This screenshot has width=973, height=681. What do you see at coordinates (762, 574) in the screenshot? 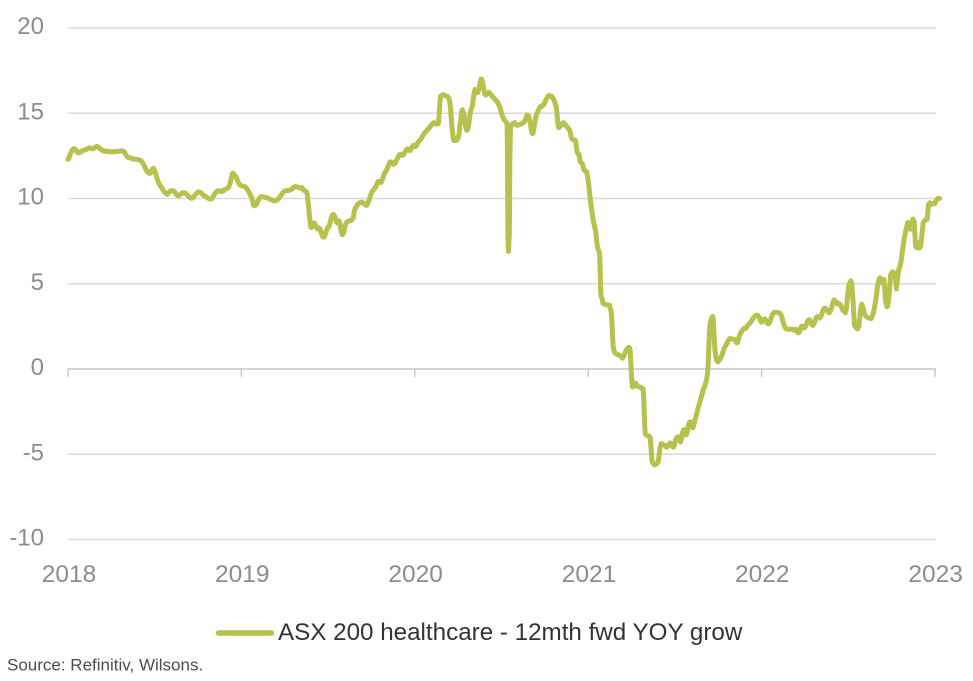
I see `svg-text: 2022` at bounding box center [762, 574].